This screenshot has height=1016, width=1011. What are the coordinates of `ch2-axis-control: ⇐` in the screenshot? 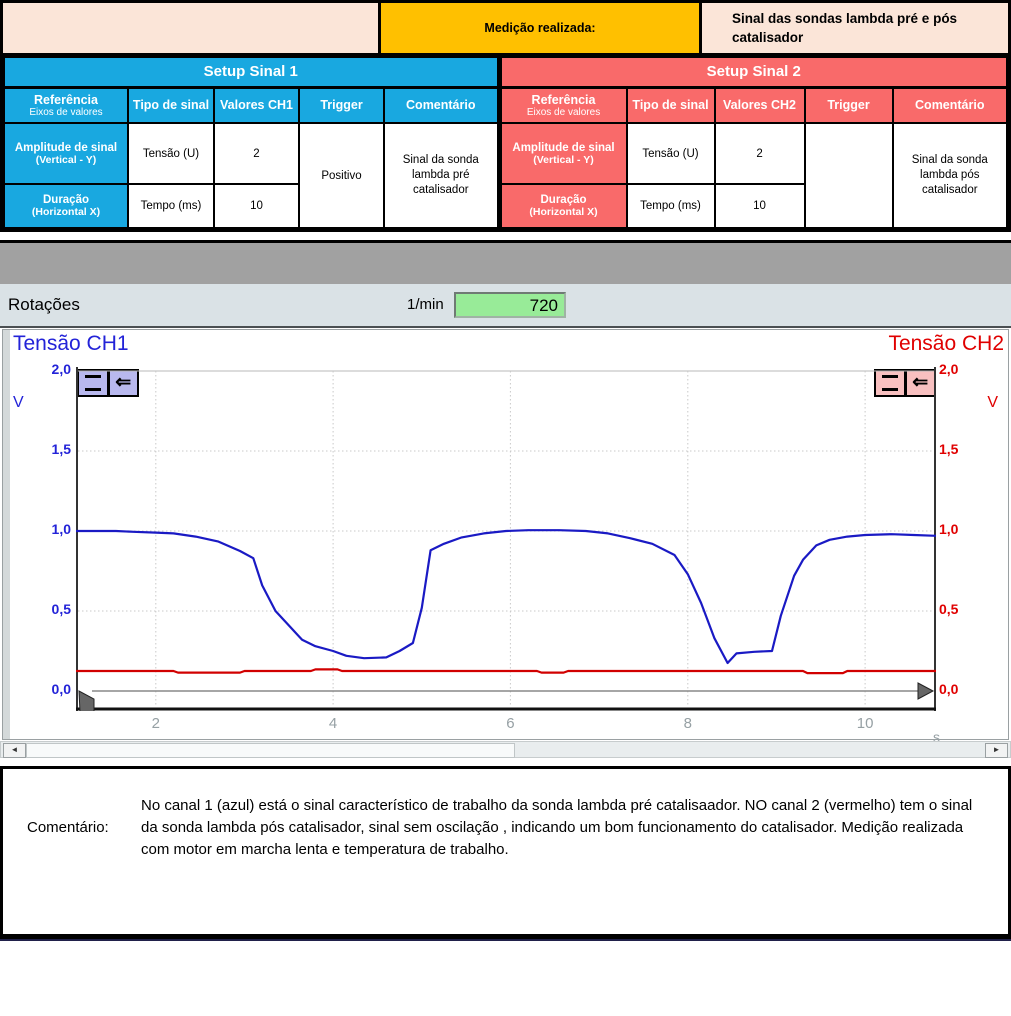 It's located at (905, 383).